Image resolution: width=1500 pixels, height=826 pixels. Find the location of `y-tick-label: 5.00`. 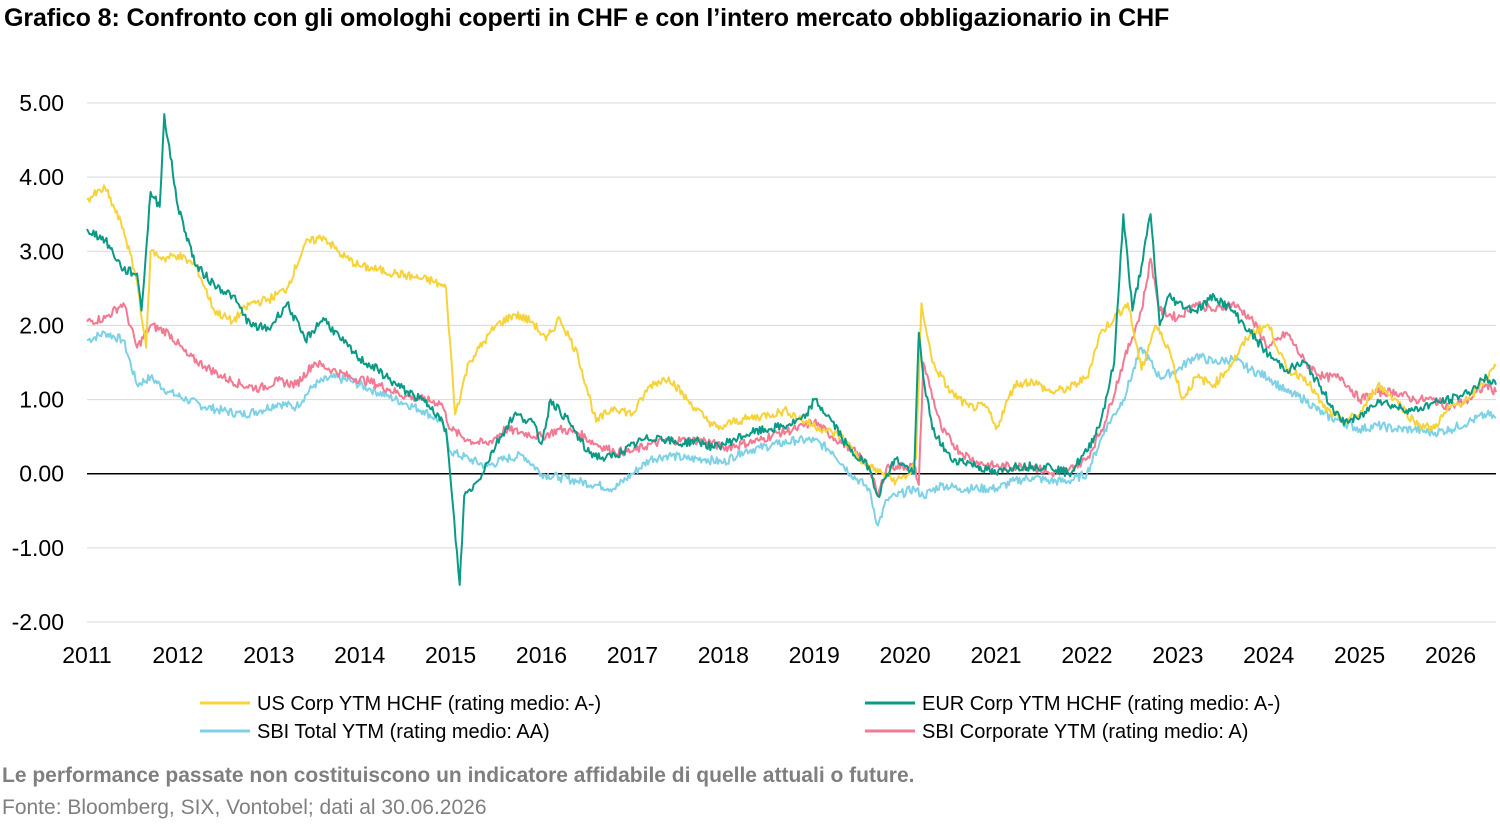

y-tick-label: 5.00 is located at coordinates (41, 103).